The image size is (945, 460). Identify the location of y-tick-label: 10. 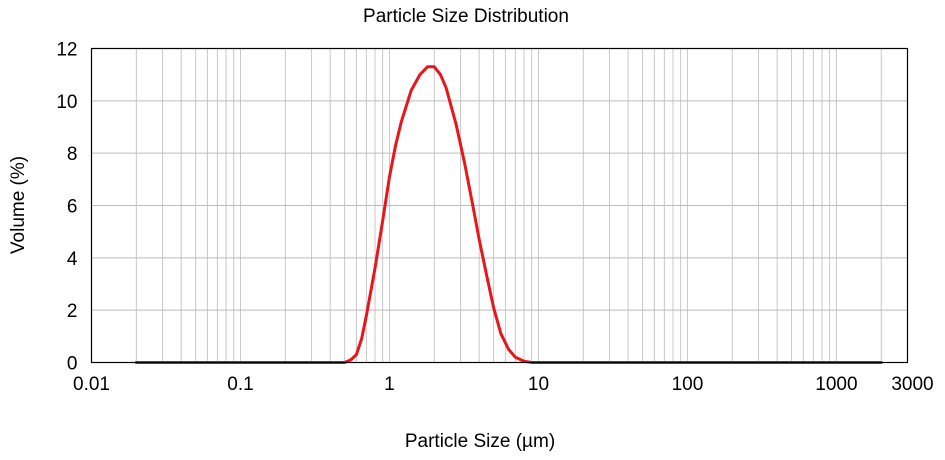
(66, 102).